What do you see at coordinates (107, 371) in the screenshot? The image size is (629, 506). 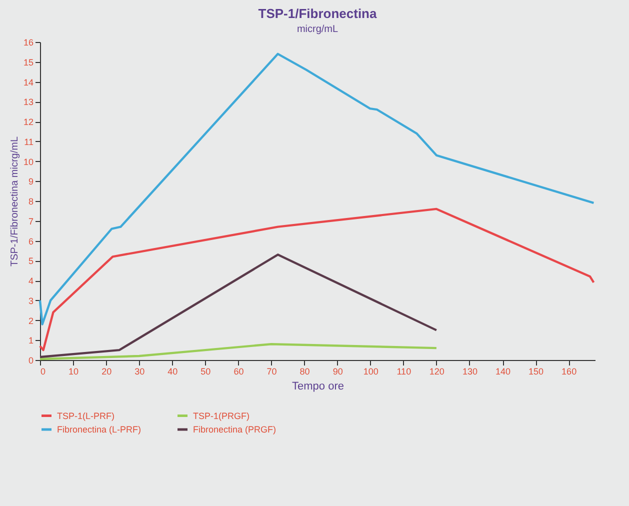 I see `x-tick-label: 20` at bounding box center [107, 371].